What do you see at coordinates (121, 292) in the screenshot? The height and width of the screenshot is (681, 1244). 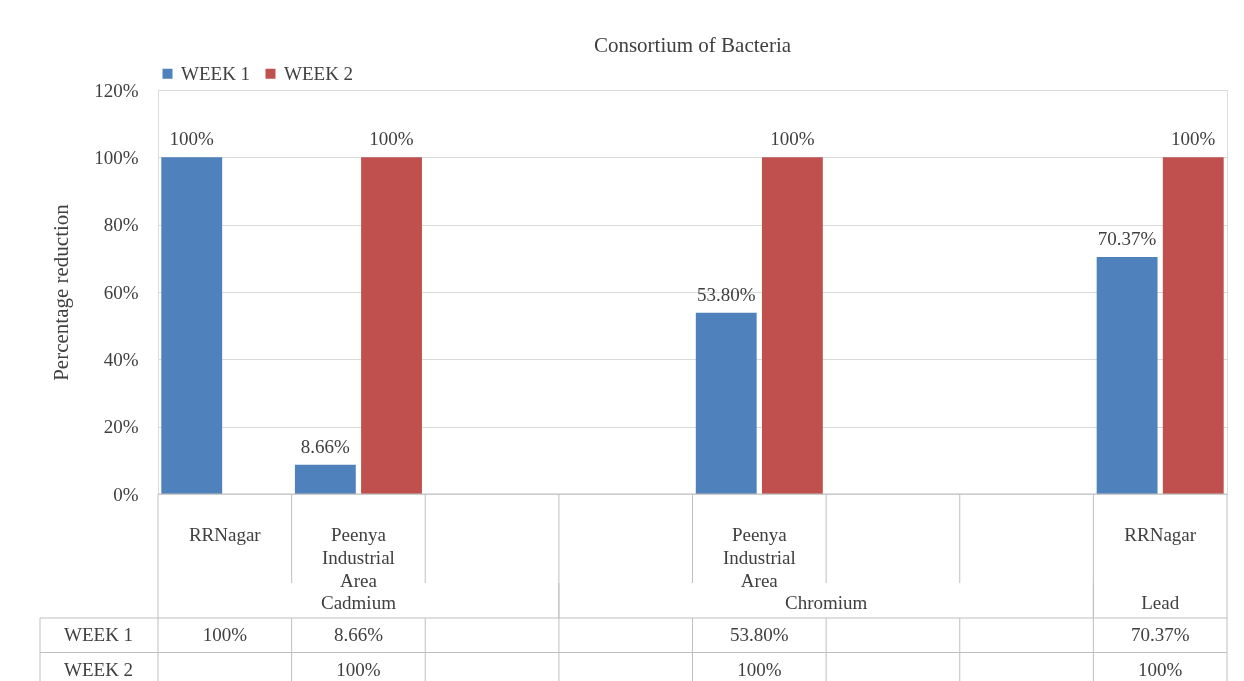 I see `y-tick-label: 60%` at bounding box center [121, 292].